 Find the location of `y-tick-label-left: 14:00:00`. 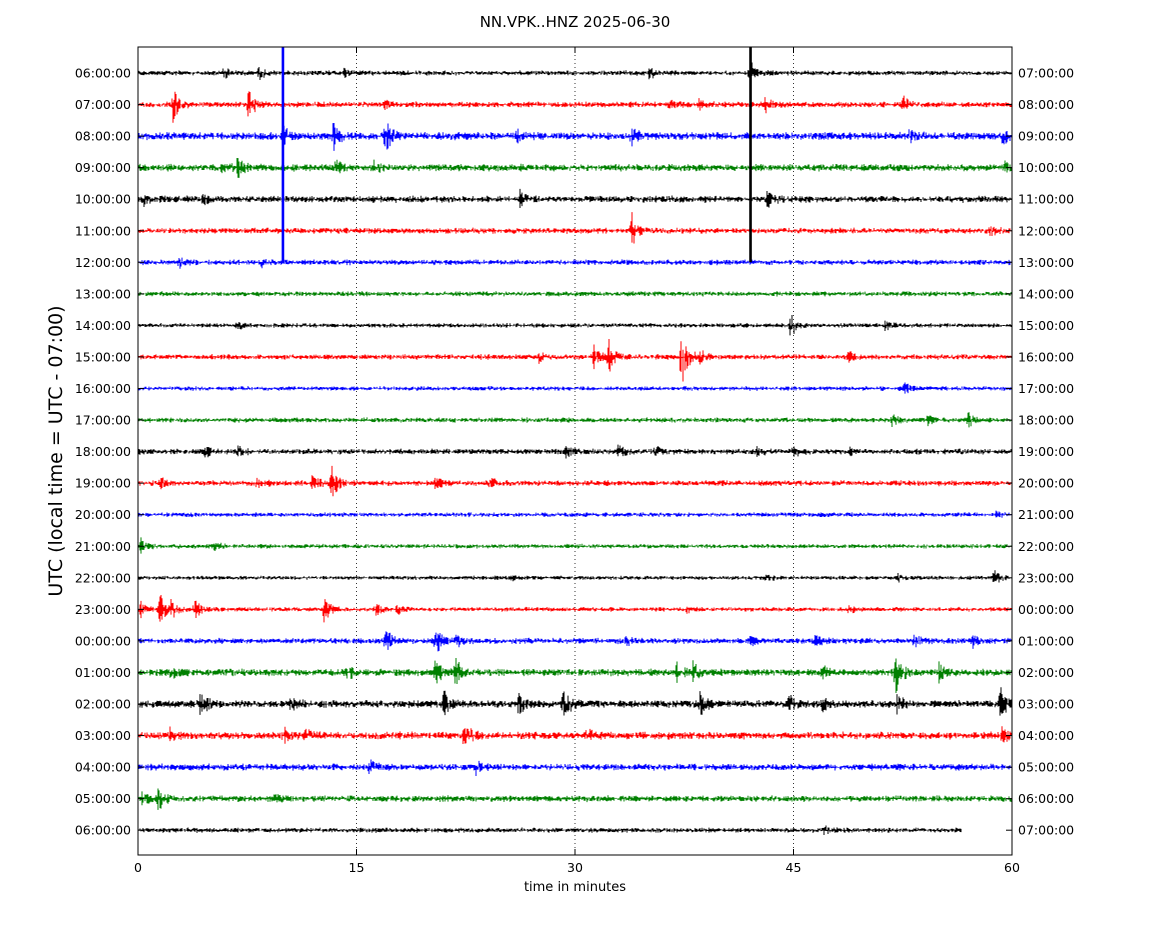

y-tick-label-left: 14:00:00 is located at coordinates (103, 325).